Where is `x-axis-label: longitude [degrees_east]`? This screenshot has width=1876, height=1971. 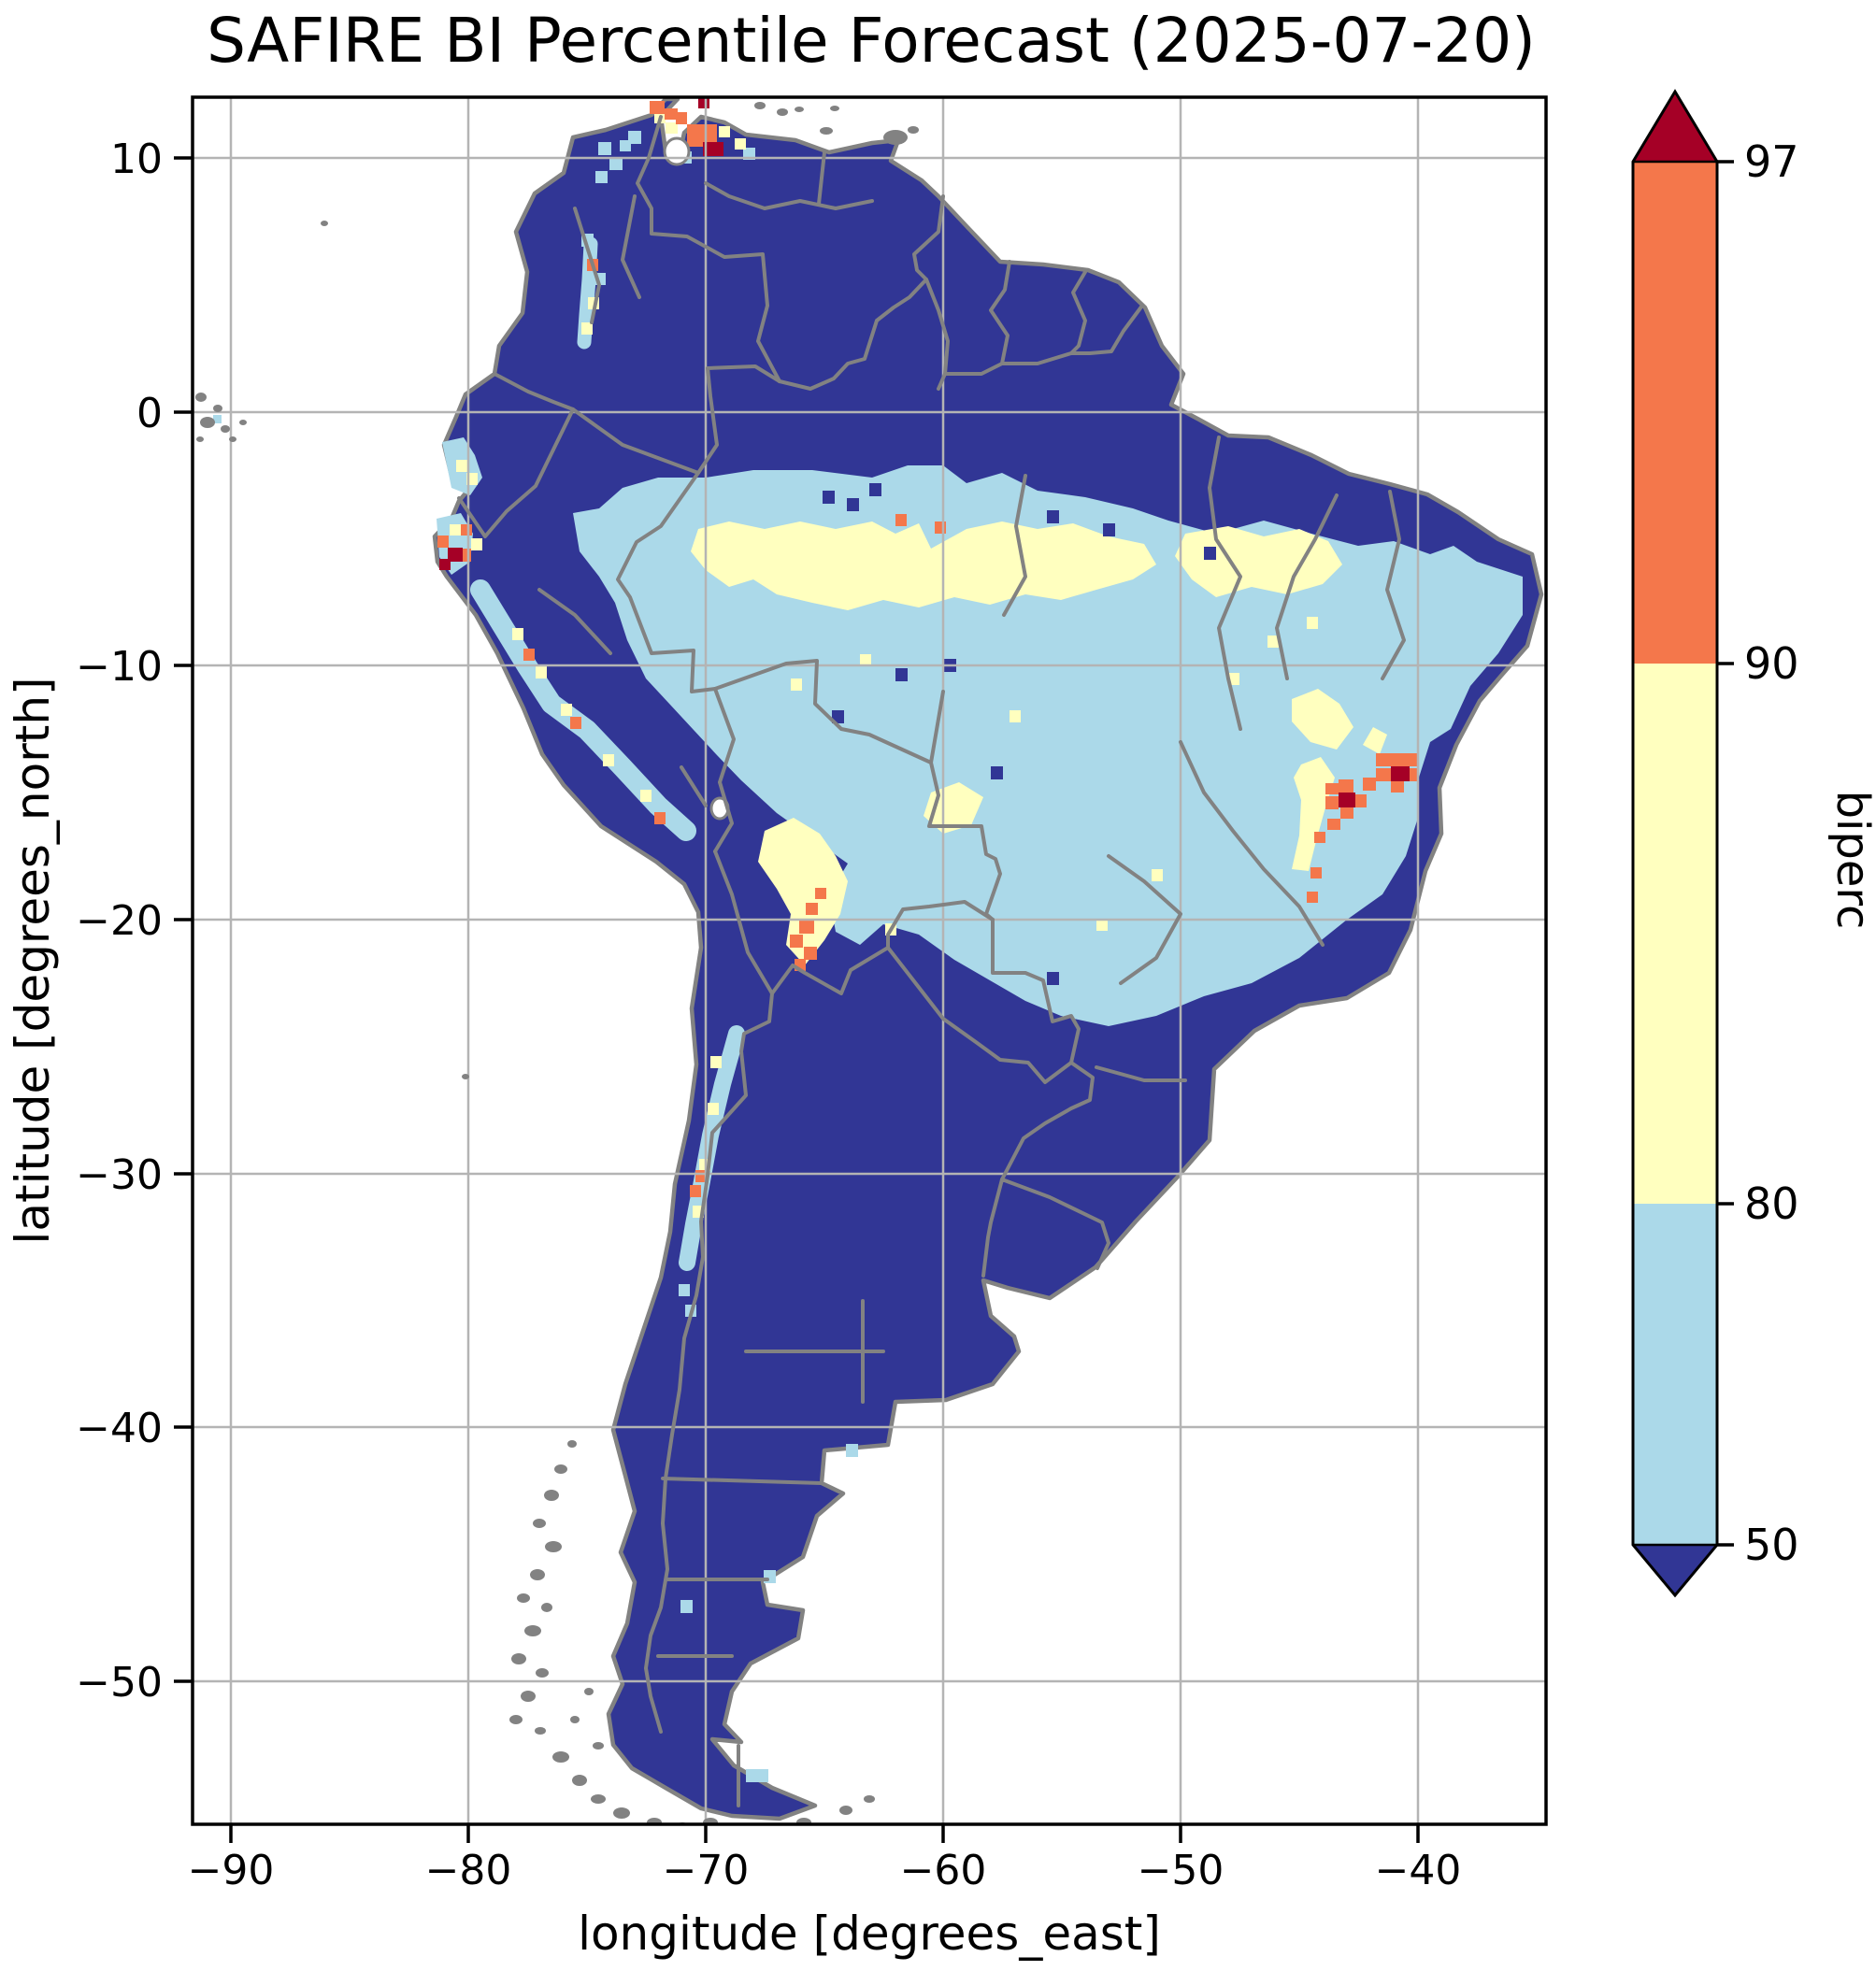 x-axis-label: longitude [degrees_east] is located at coordinates (870, 1934).